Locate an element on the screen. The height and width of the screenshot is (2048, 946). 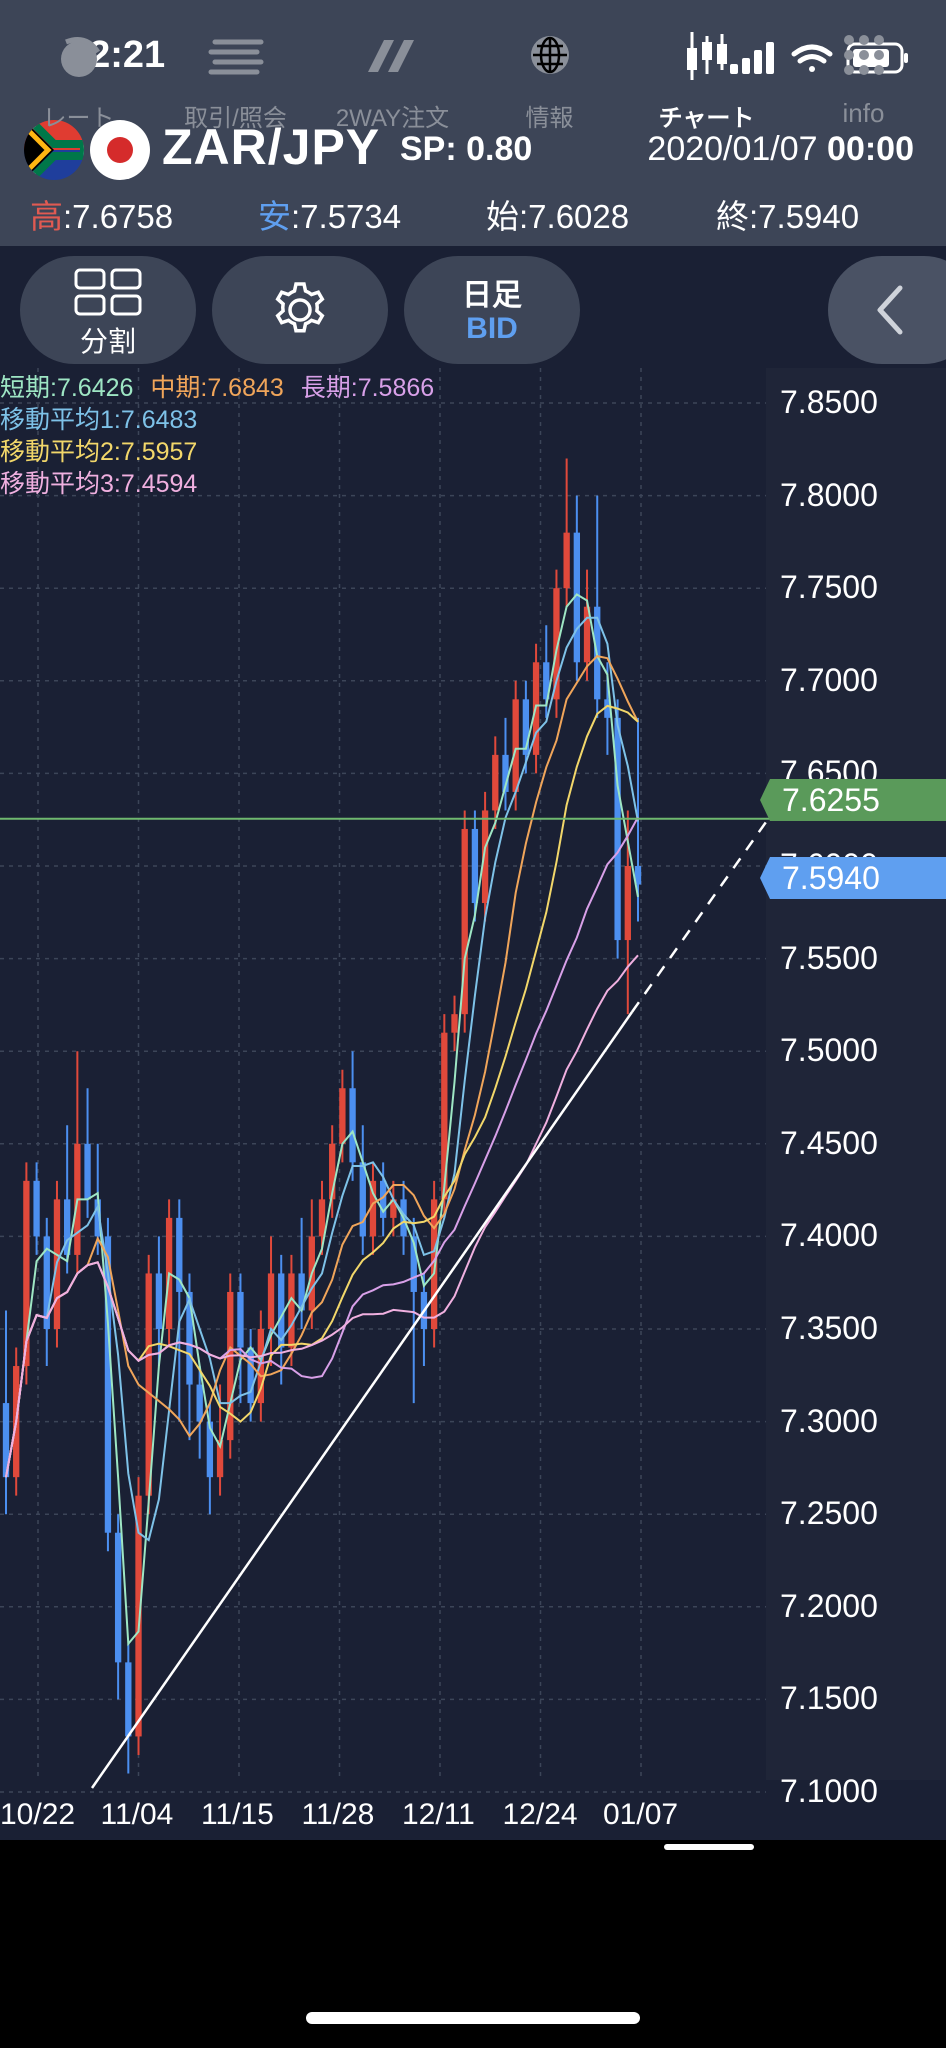
trend-line-extension is located at coordinates (699, 917).